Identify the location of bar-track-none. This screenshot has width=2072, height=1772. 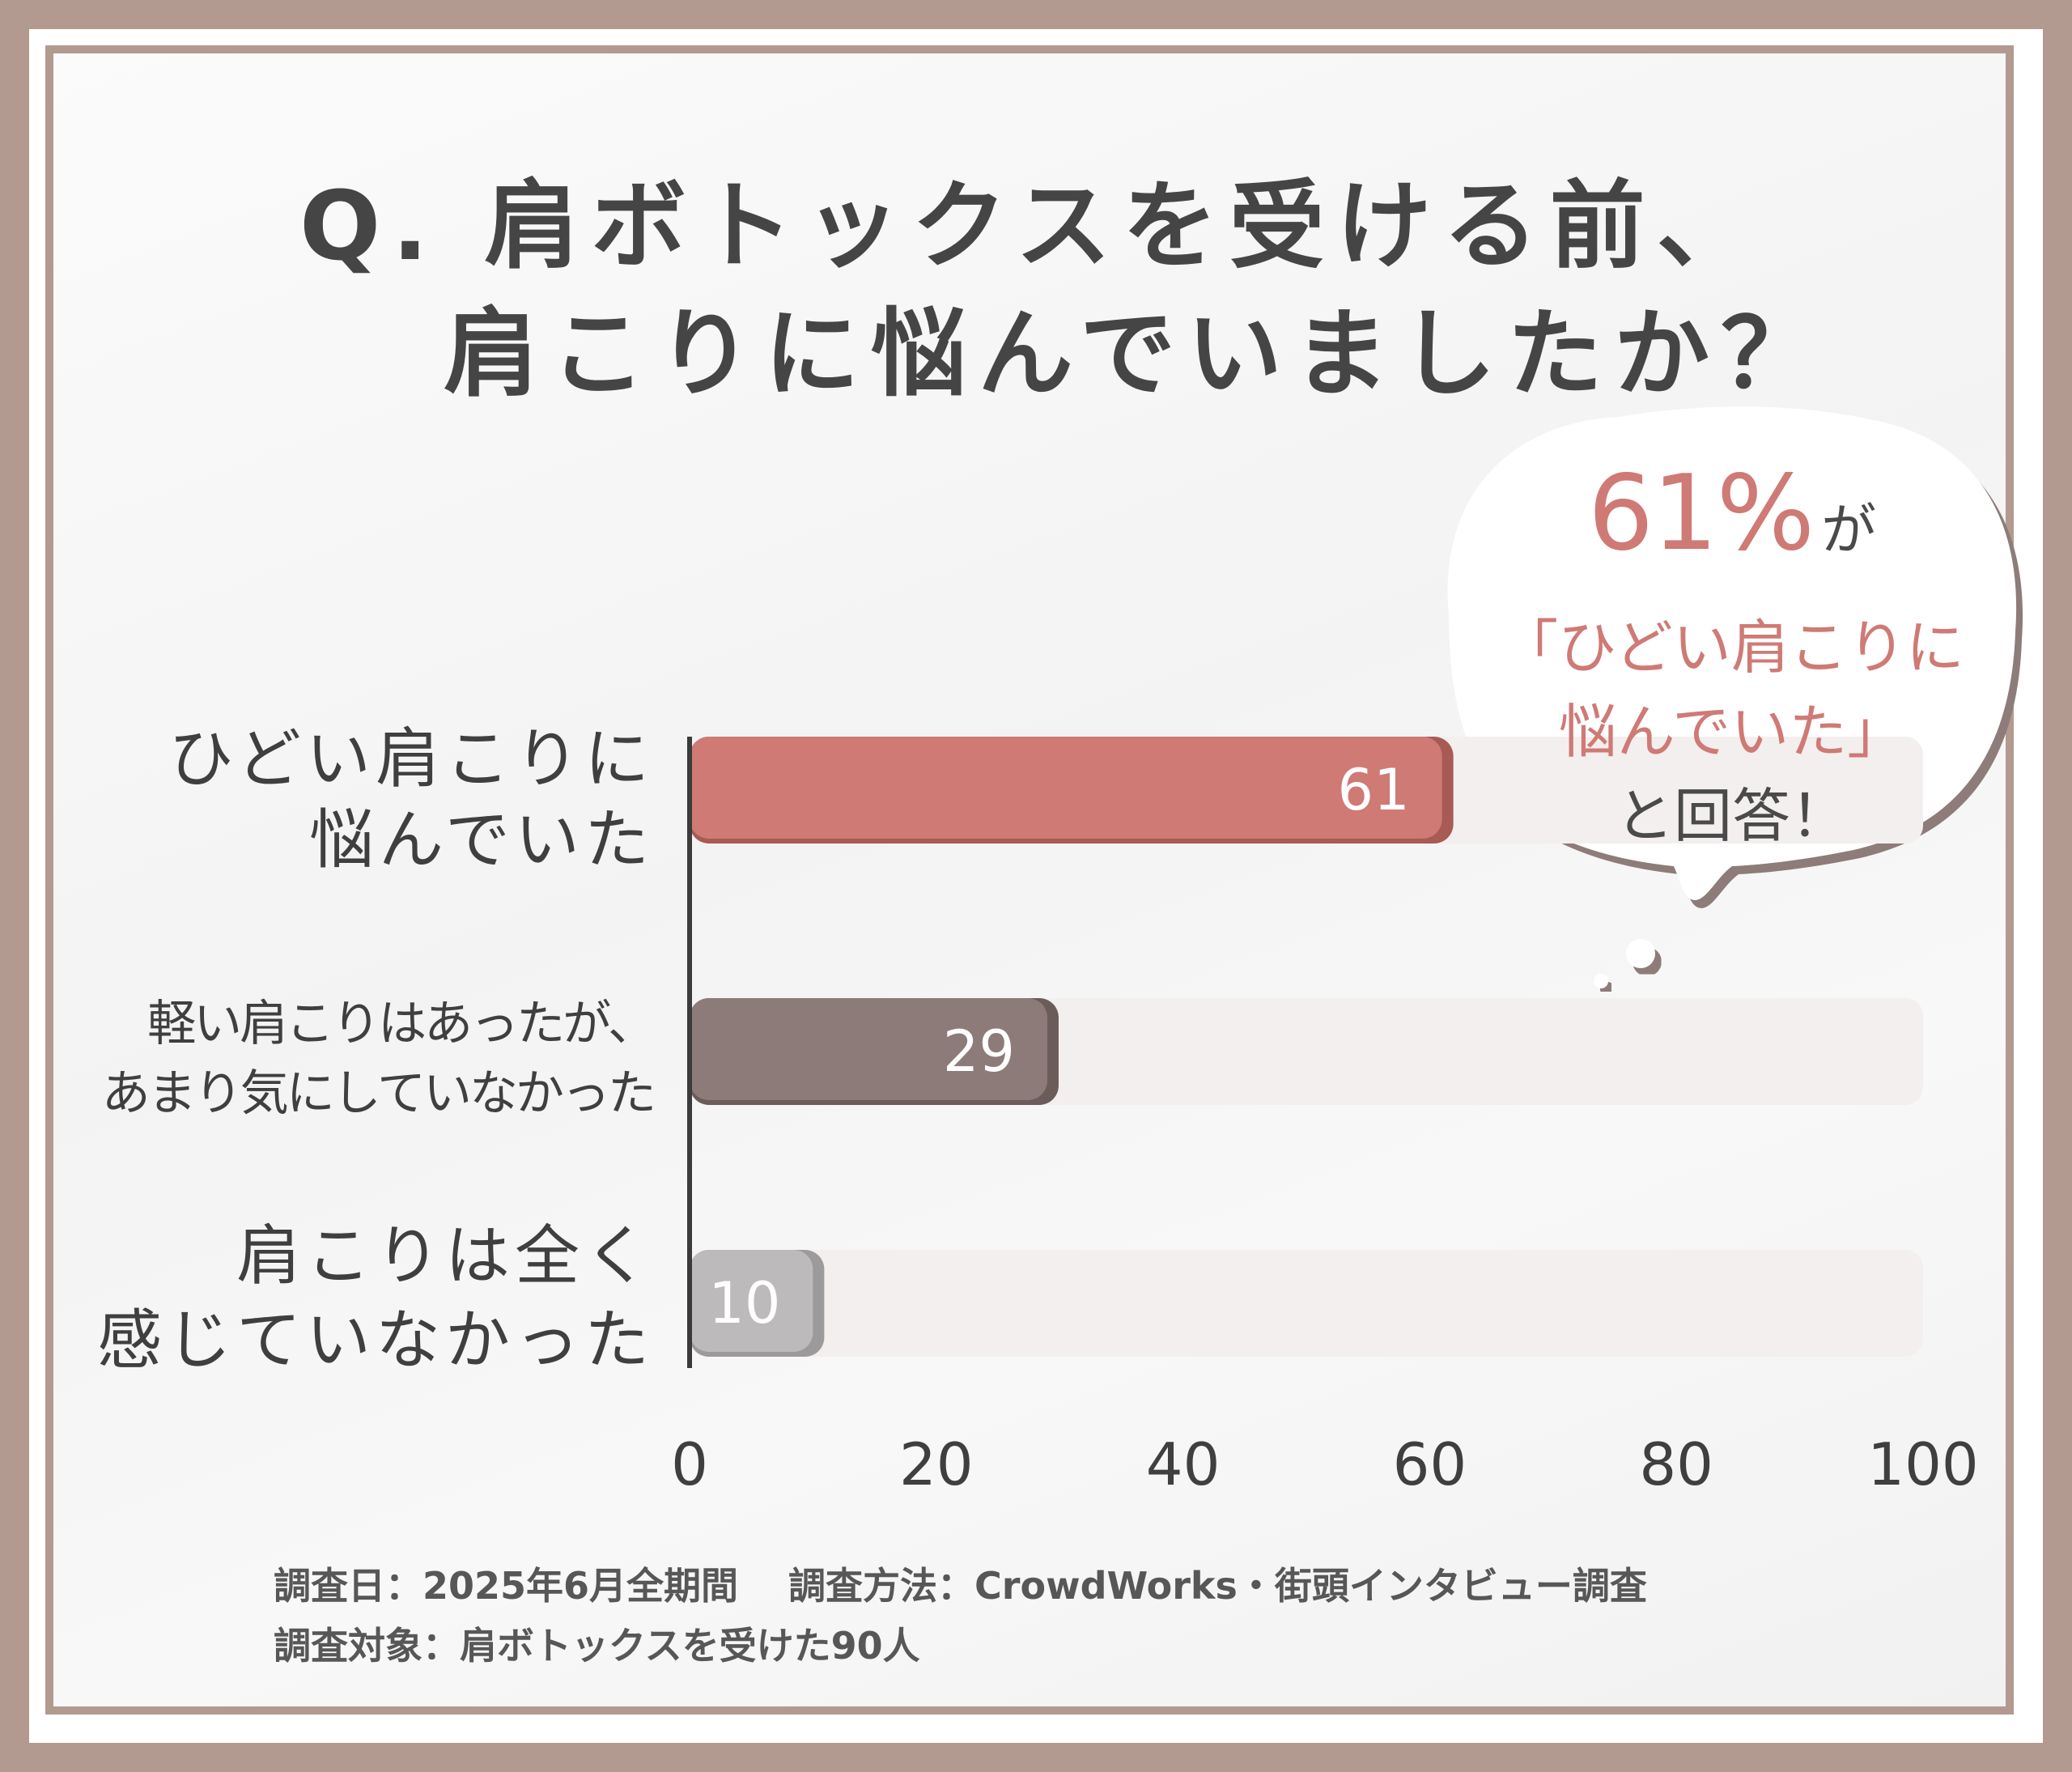
(1306, 1304).